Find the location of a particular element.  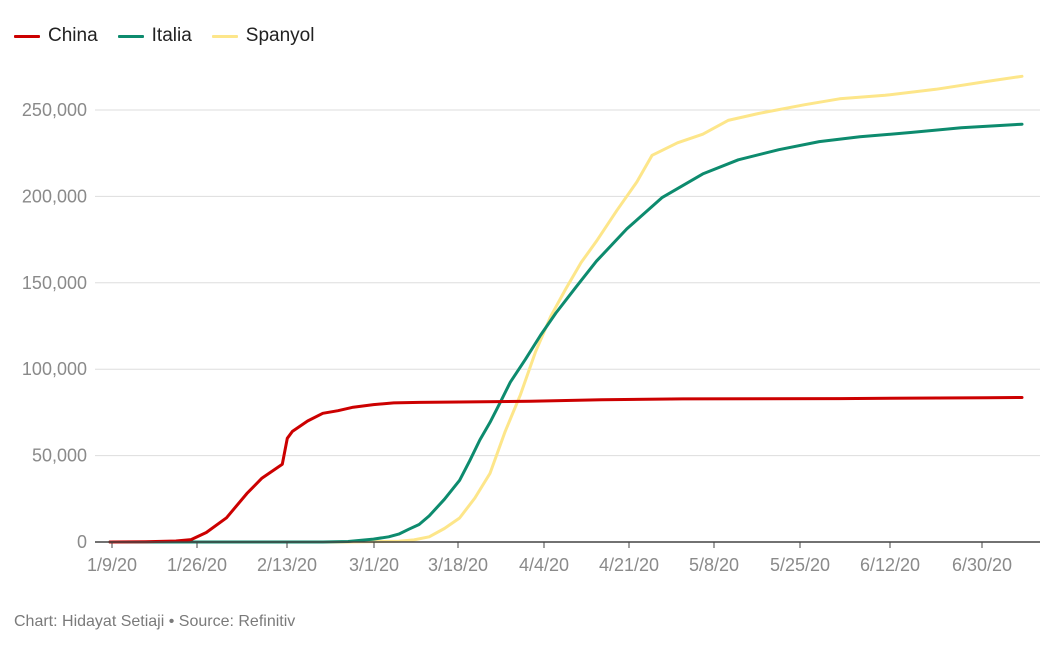

x-tick-label: 2/13/20 is located at coordinates (287, 565).